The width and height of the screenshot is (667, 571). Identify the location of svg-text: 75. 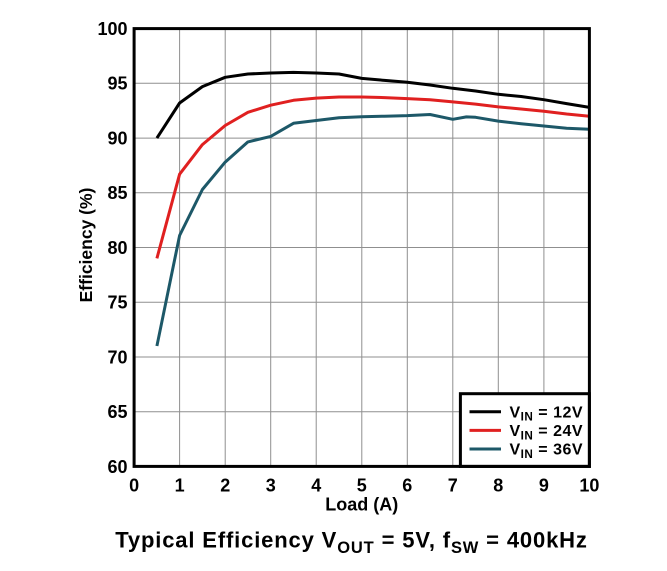
(117, 303).